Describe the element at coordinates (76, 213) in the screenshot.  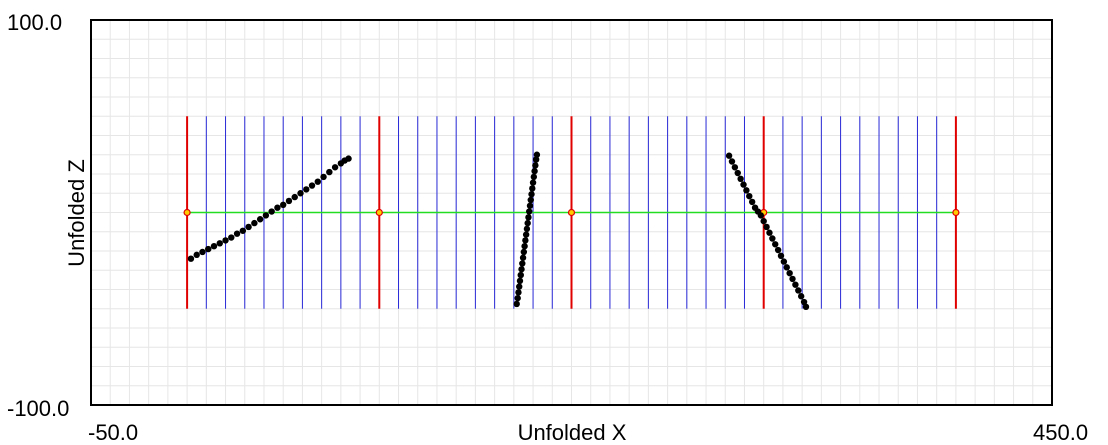
I see `y-axis-title: Unfolded Z` at that location.